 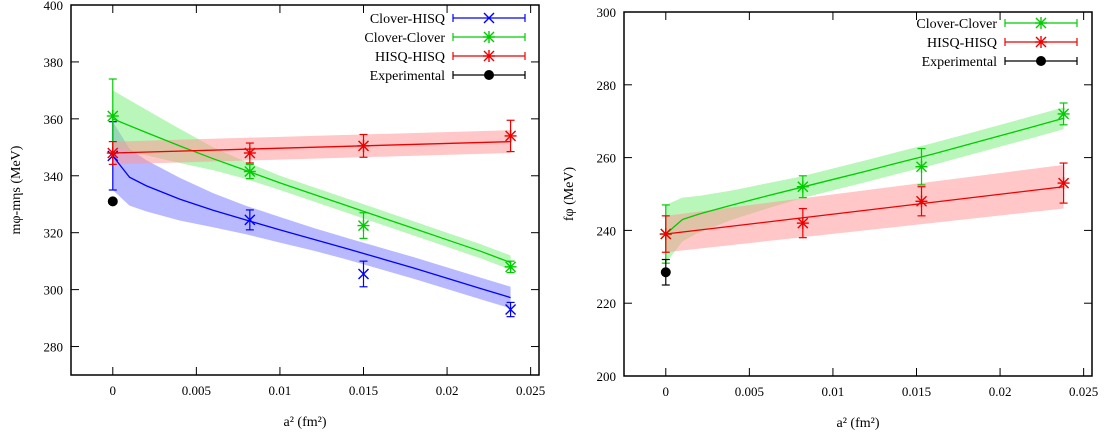 I want to click on legend-marker-clover-hisq, so click(x=489, y=18).